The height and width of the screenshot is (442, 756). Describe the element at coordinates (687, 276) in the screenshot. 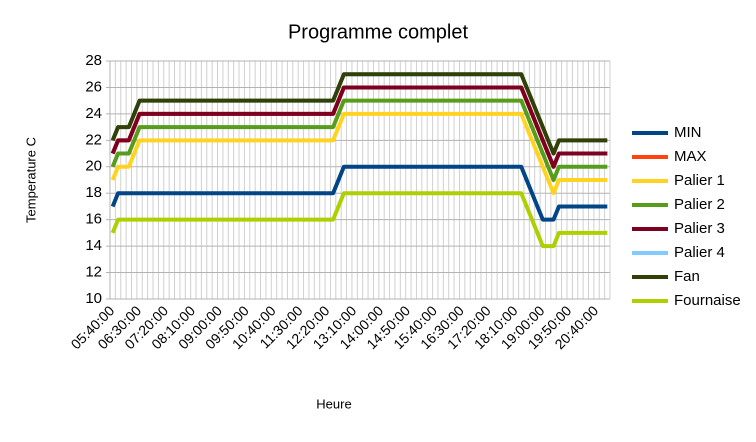

I see `legend-label: Fan` at that location.